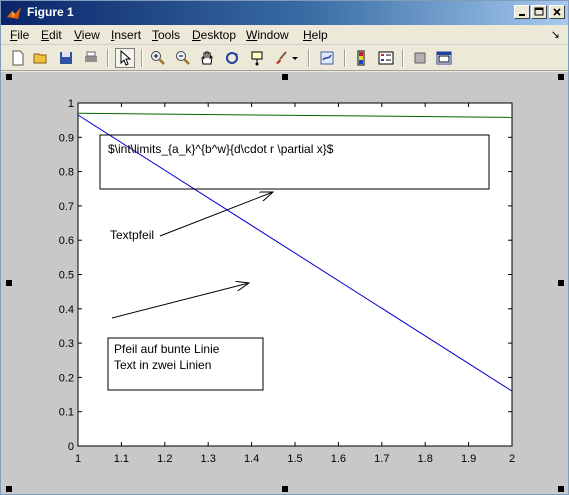  Describe the element at coordinates (66, 207) in the screenshot. I see `y-tick-label: 0.7` at that location.